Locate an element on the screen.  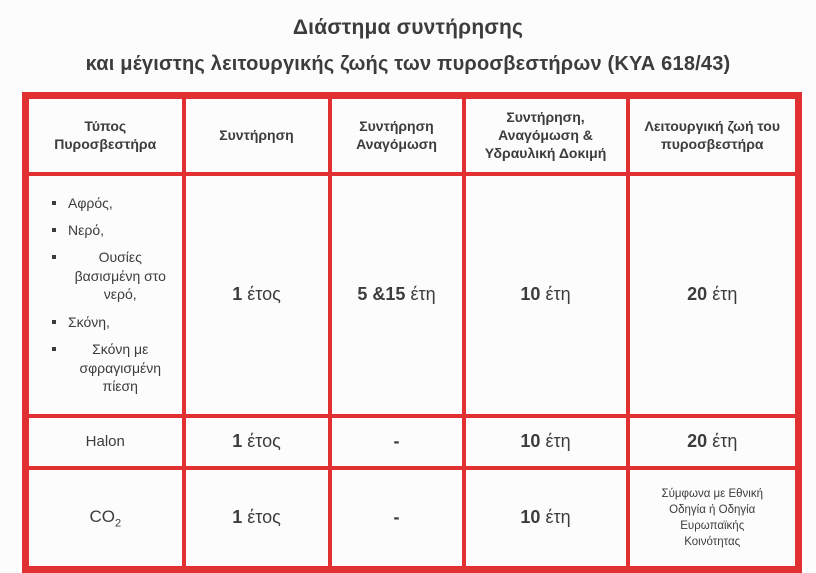
list-item-label: Ουσίες βασισμένη στο νερό, is located at coordinates (120, 276).